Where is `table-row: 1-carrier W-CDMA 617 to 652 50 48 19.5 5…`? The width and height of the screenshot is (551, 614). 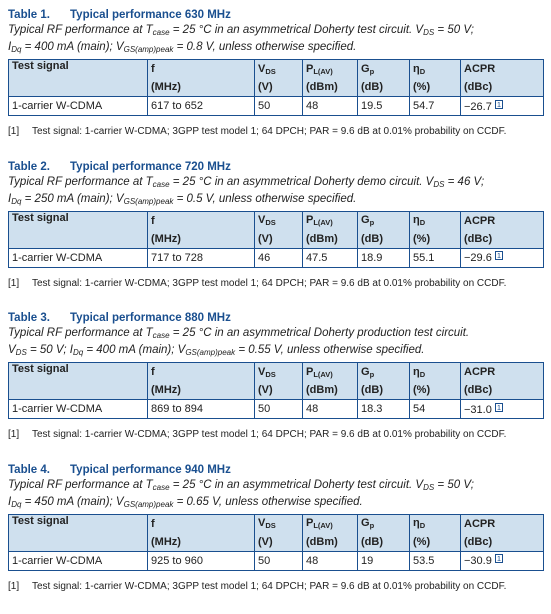 table-row: 1-carrier W-CDMA 617 to 652 50 48 19.5 5… is located at coordinates (276, 106).